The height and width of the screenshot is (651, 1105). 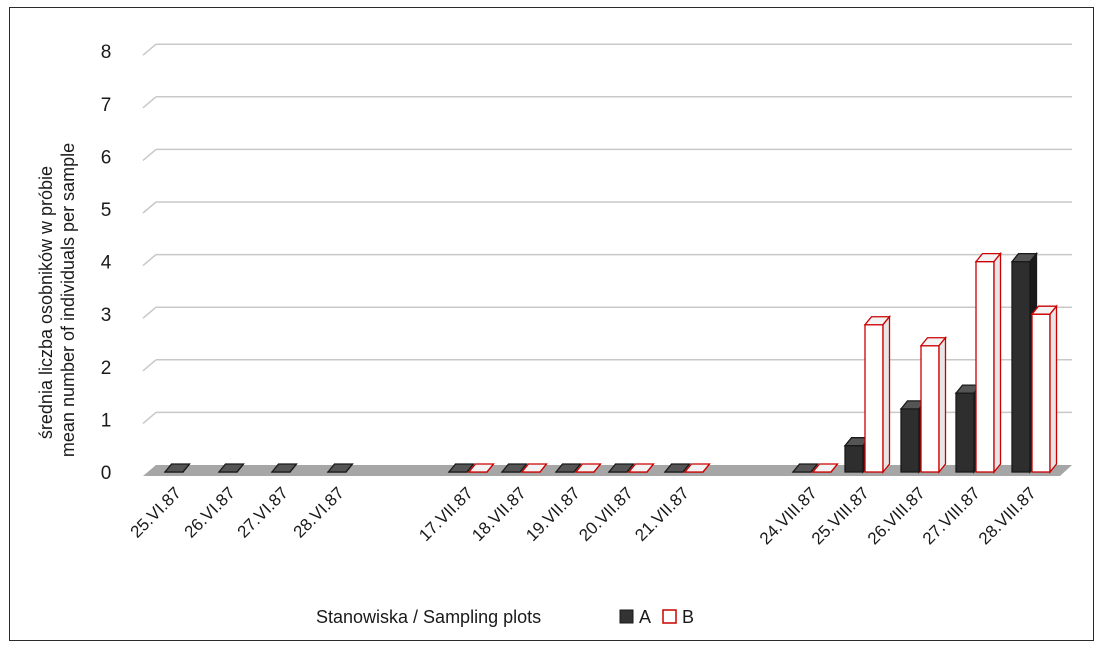 What do you see at coordinates (896, 515) in the screenshot?
I see `x-tick-label: 26.VIII.87` at bounding box center [896, 515].